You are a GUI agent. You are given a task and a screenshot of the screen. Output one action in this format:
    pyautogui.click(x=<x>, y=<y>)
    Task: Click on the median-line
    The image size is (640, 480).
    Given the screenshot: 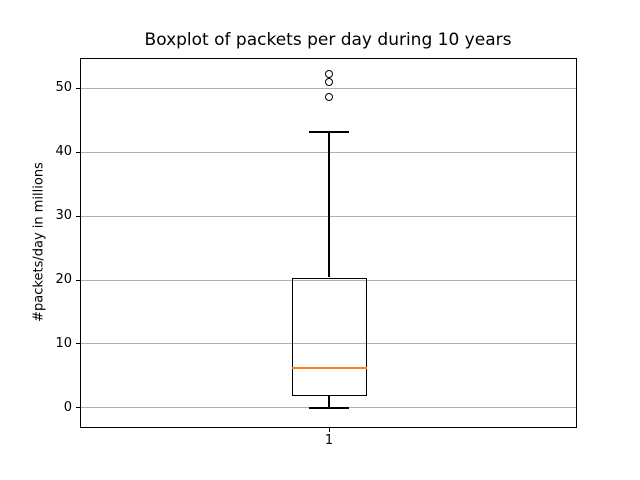 What is the action you would take?
    pyautogui.click(x=329, y=368)
    